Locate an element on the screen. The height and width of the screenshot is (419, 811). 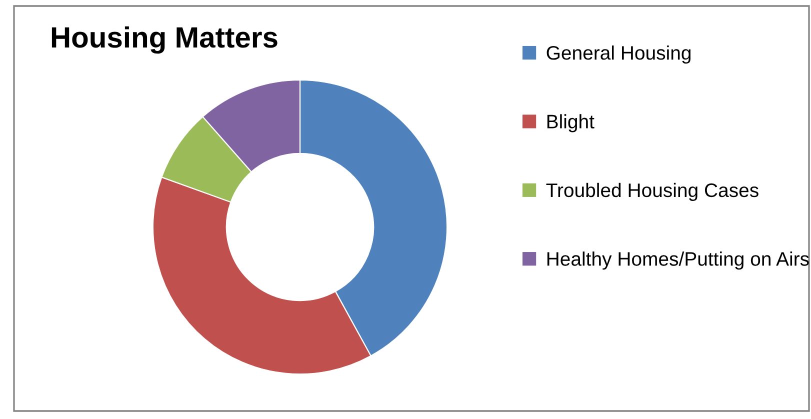
legend-label: Blight is located at coordinates (570, 123).